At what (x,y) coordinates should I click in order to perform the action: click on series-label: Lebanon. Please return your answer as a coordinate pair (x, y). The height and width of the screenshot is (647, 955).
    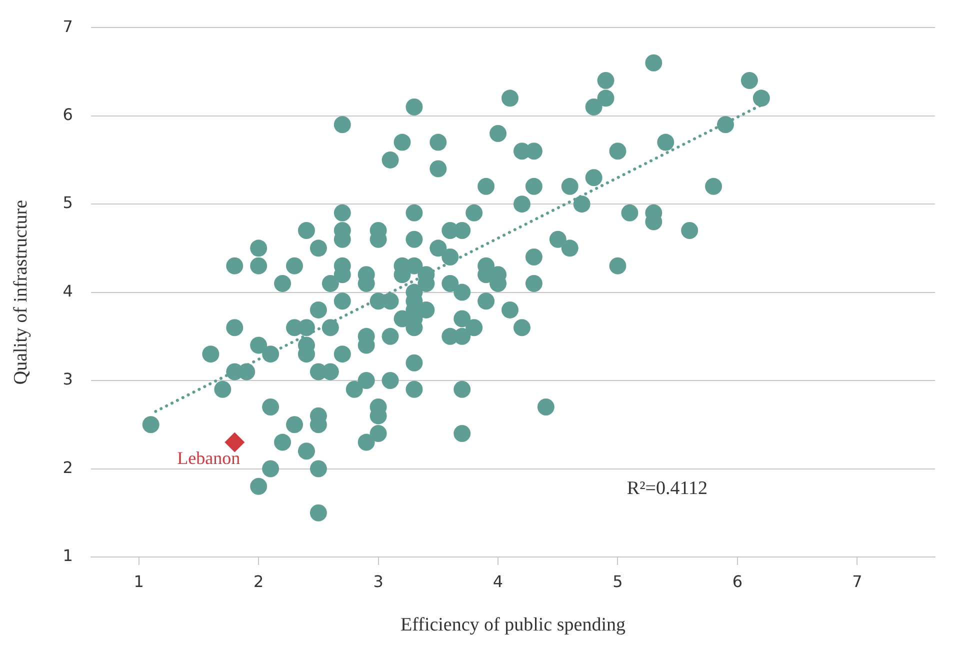
    Looking at the image, I should click on (208, 458).